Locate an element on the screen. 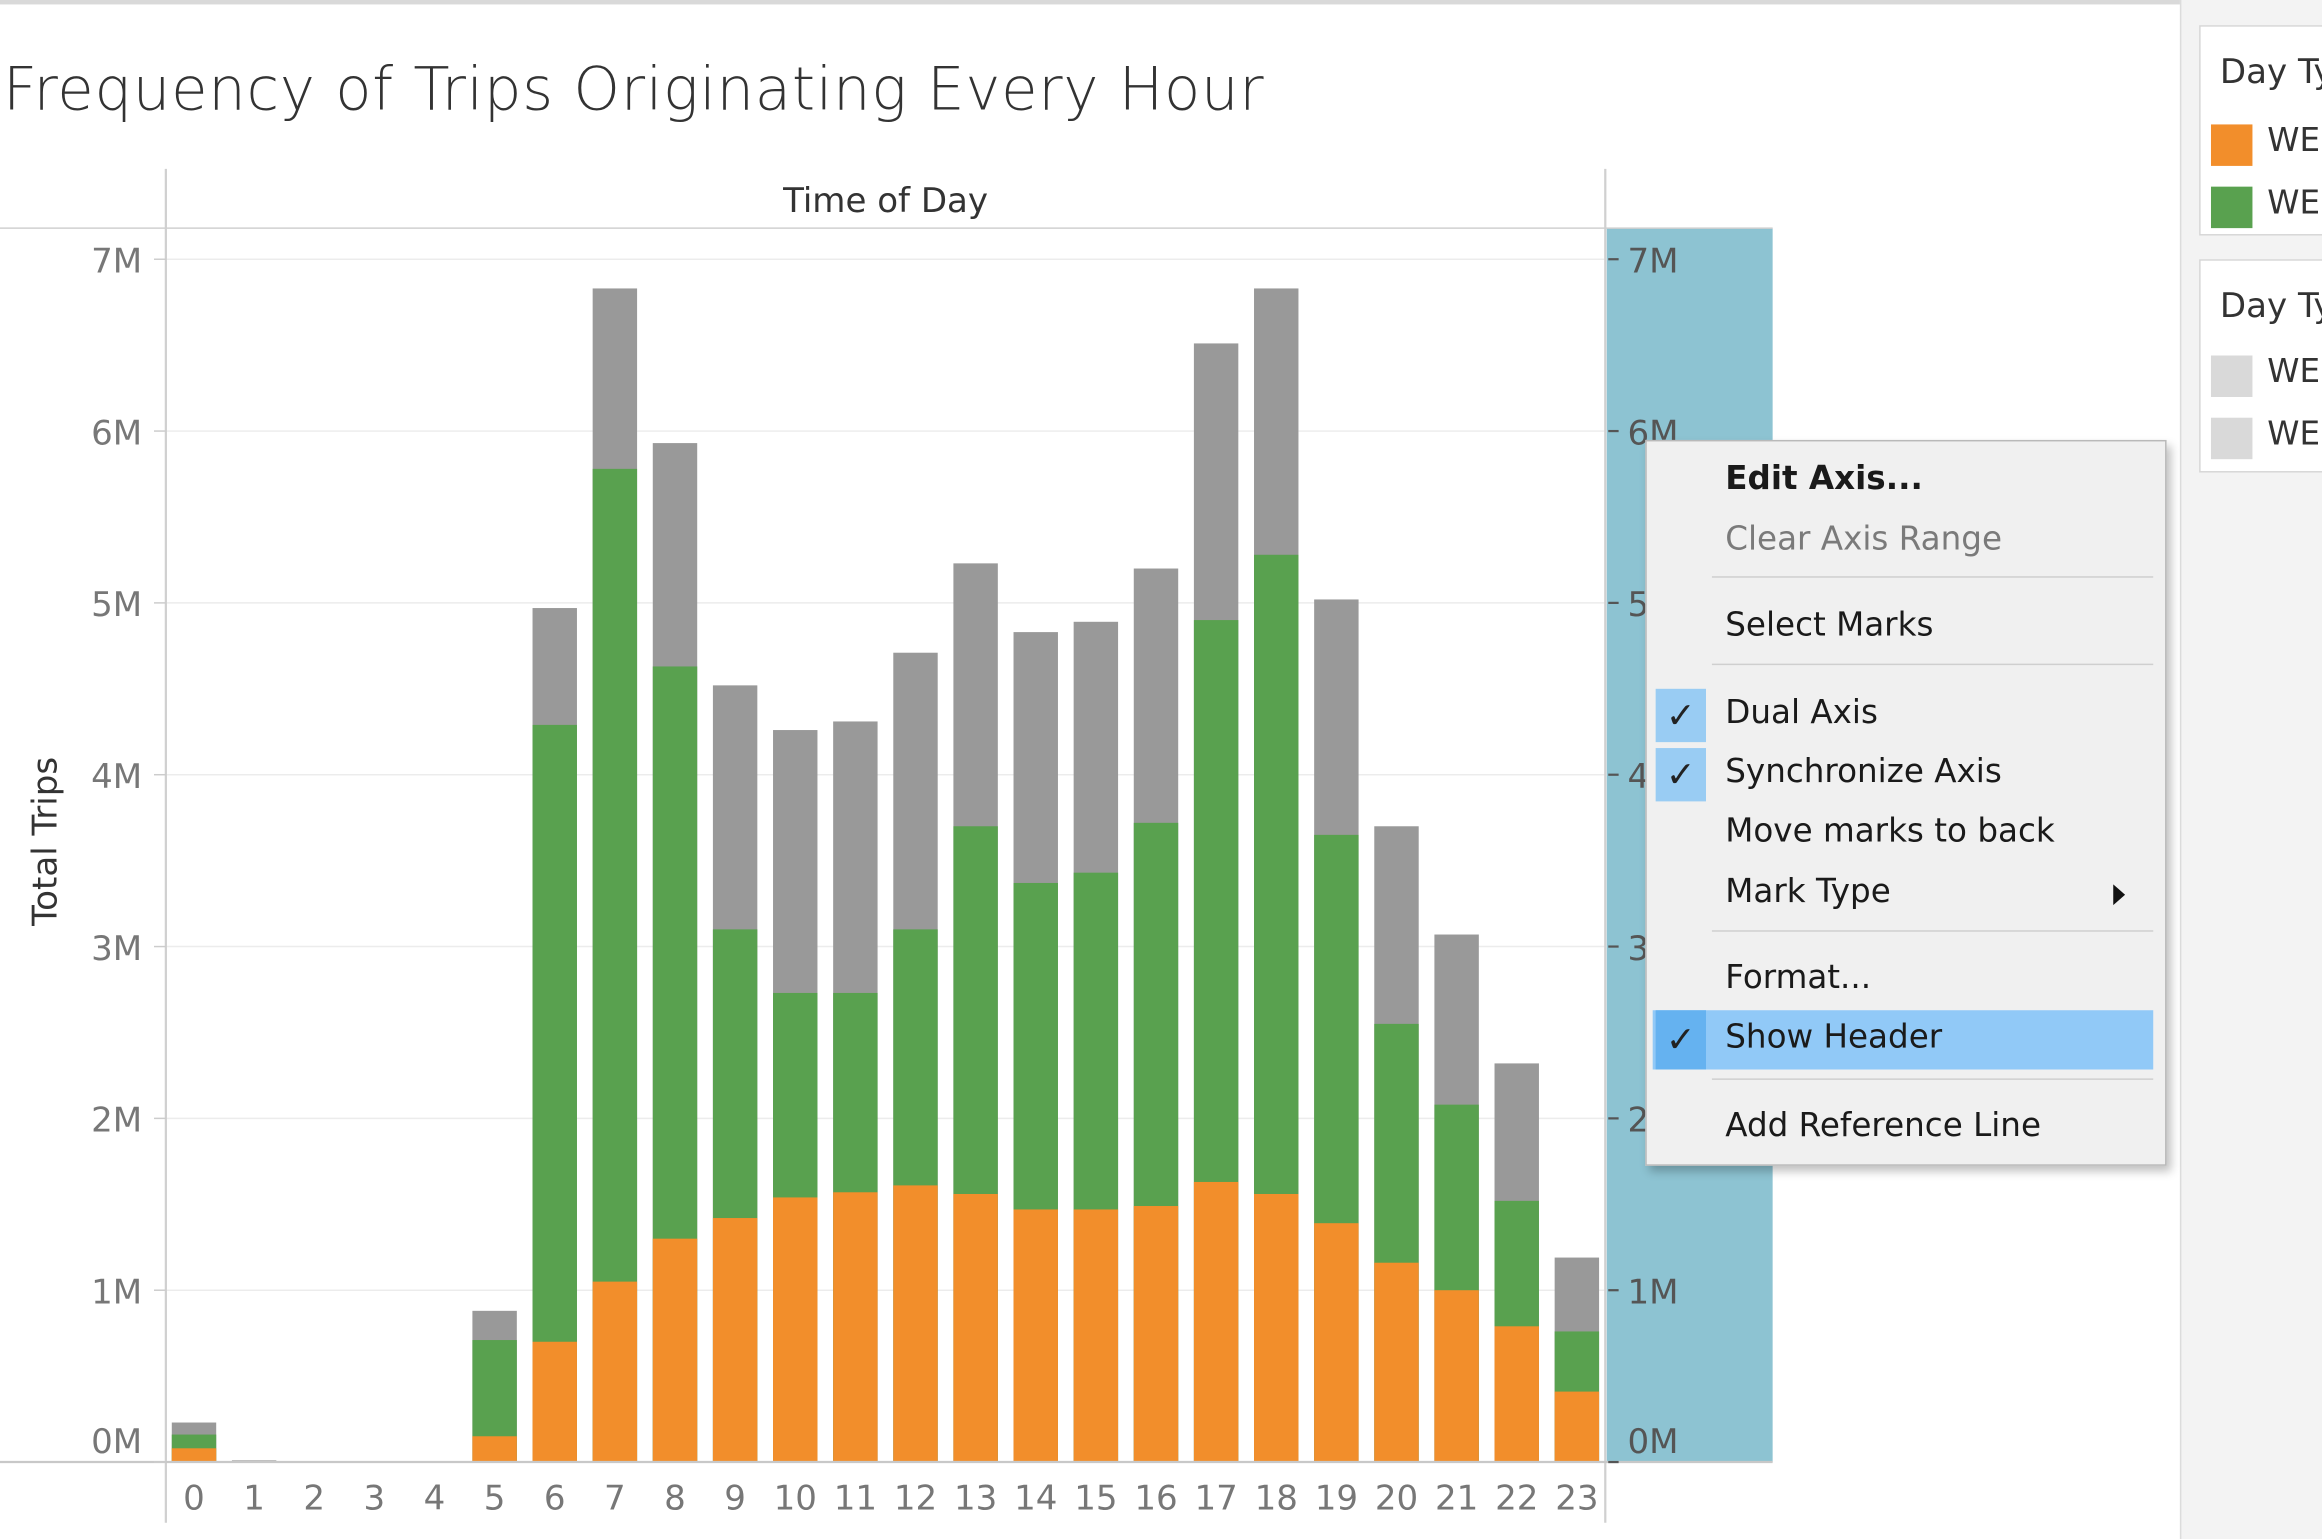  menu-item-label: Mark Type is located at coordinates (1808, 892).